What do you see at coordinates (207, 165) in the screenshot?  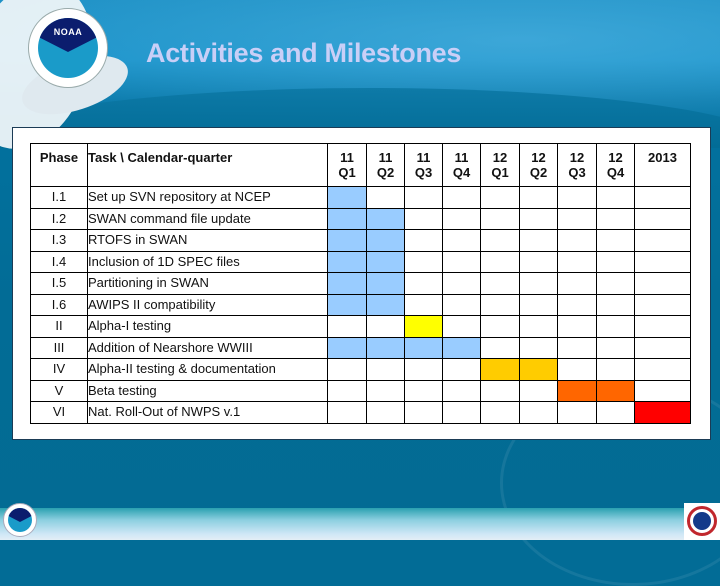 I see `header-task: Task \ Calendar-quarter` at bounding box center [207, 165].